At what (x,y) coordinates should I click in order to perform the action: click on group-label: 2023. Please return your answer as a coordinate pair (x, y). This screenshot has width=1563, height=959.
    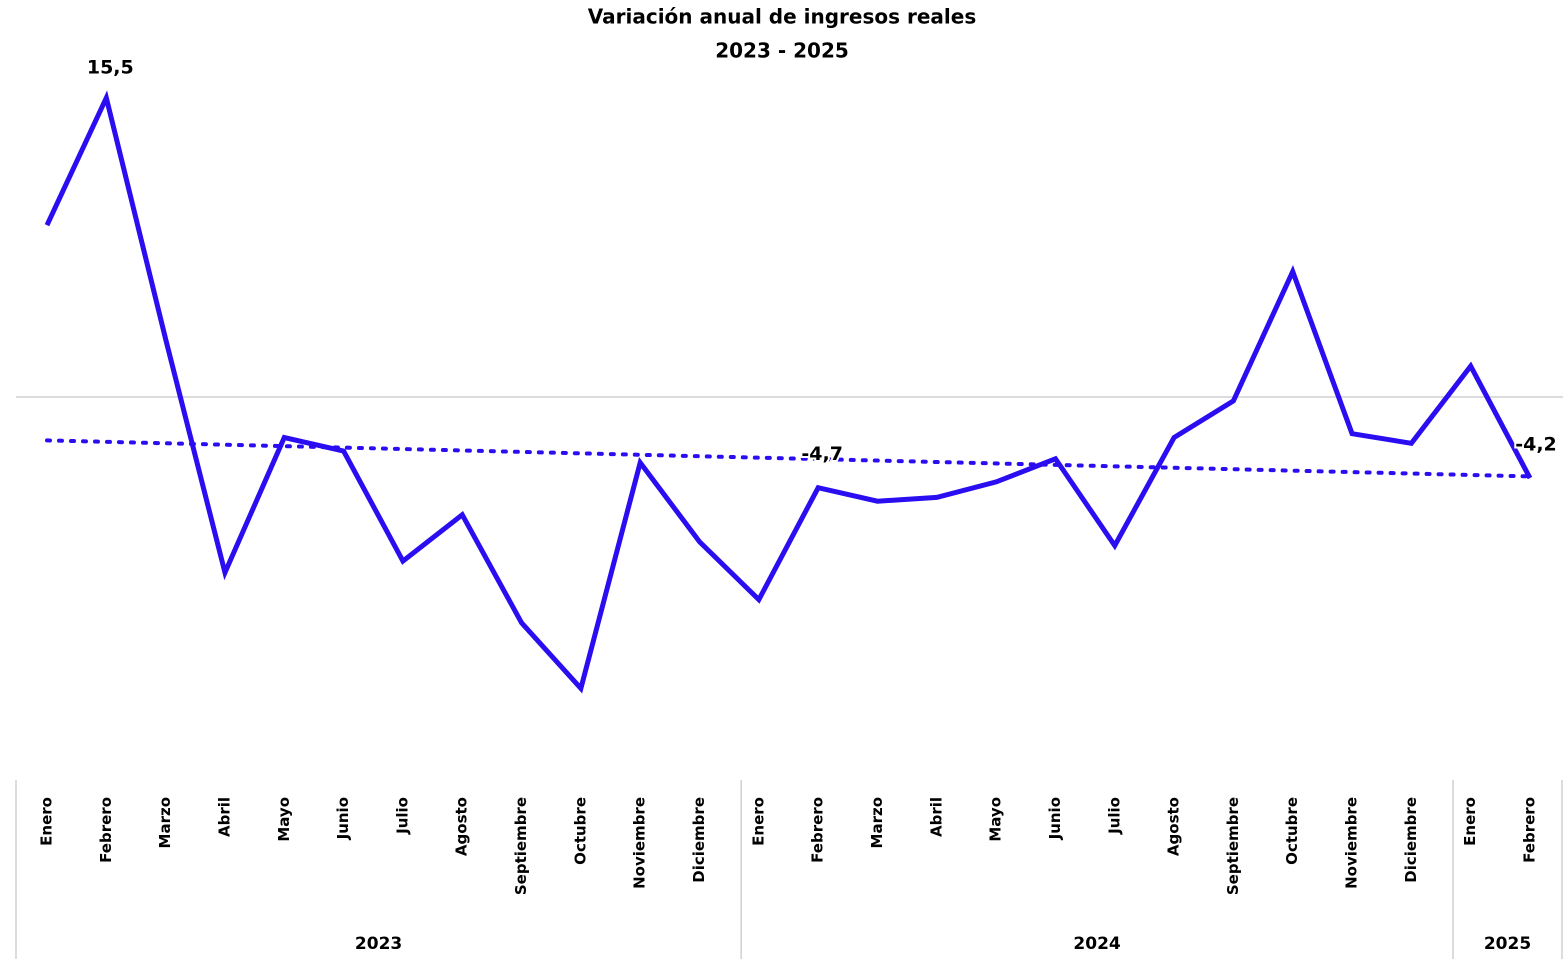
    Looking at the image, I should click on (378, 944).